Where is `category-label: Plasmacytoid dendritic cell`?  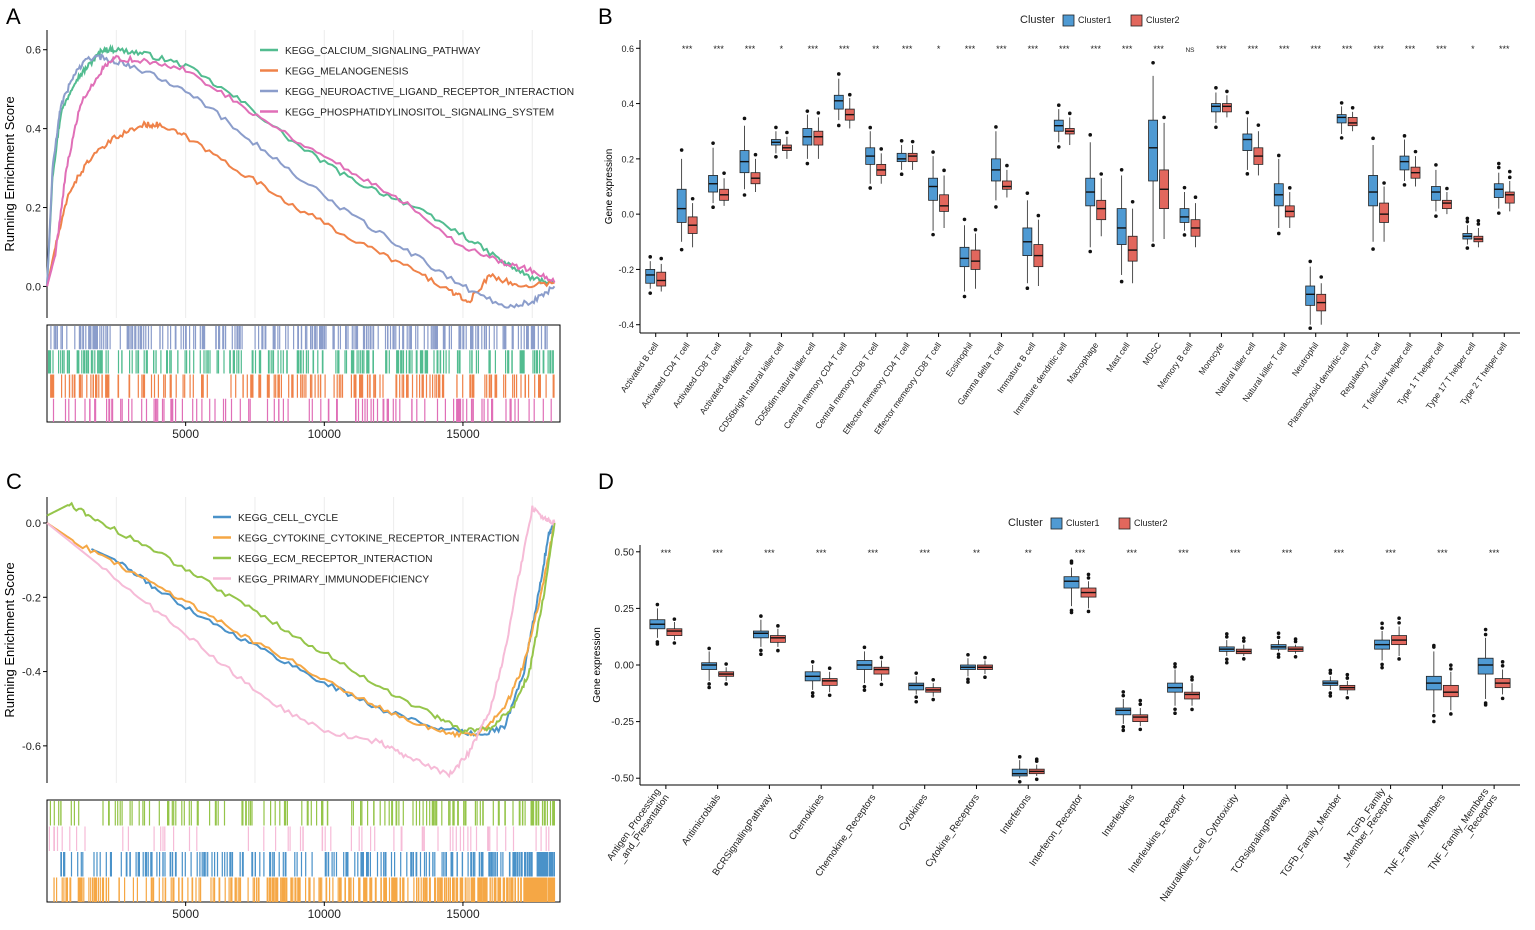
category-label: Plasmacytoid dendritic cell is located at coordinates (1319, 384).